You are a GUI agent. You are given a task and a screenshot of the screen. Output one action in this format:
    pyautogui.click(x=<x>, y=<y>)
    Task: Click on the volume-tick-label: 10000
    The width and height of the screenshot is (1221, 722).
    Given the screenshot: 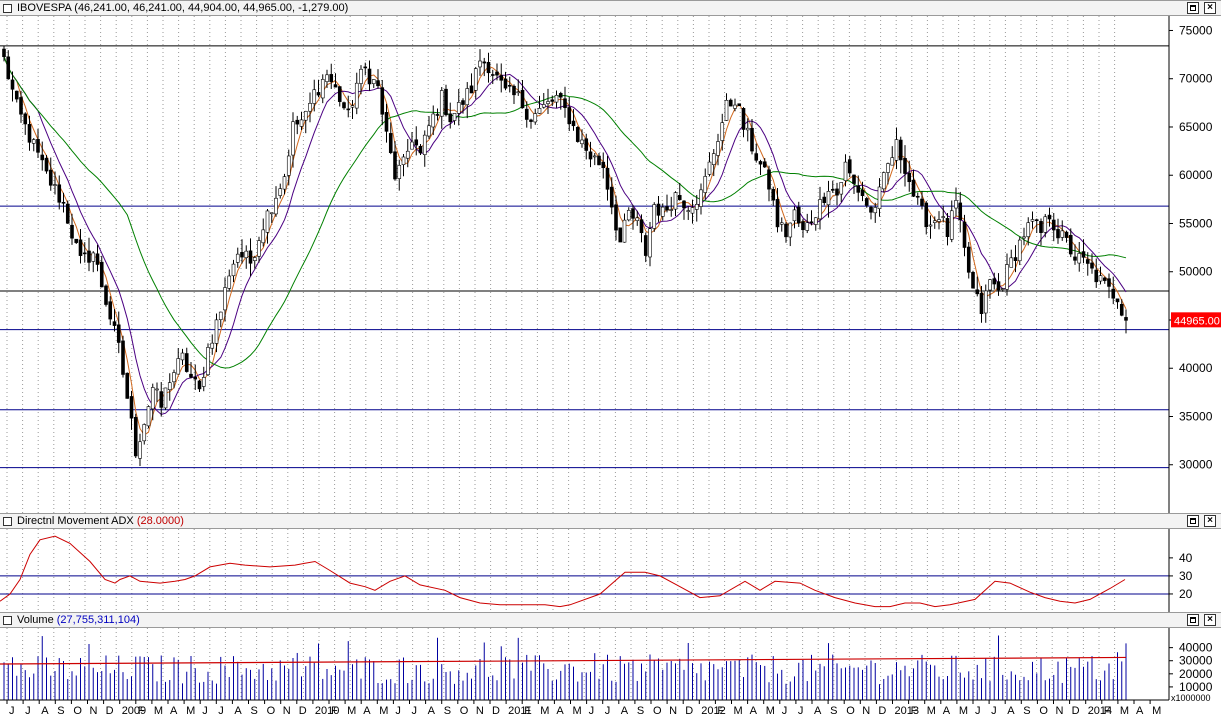 What is the action you would take?
    pyautogui.click(x=1196, y=687)
    